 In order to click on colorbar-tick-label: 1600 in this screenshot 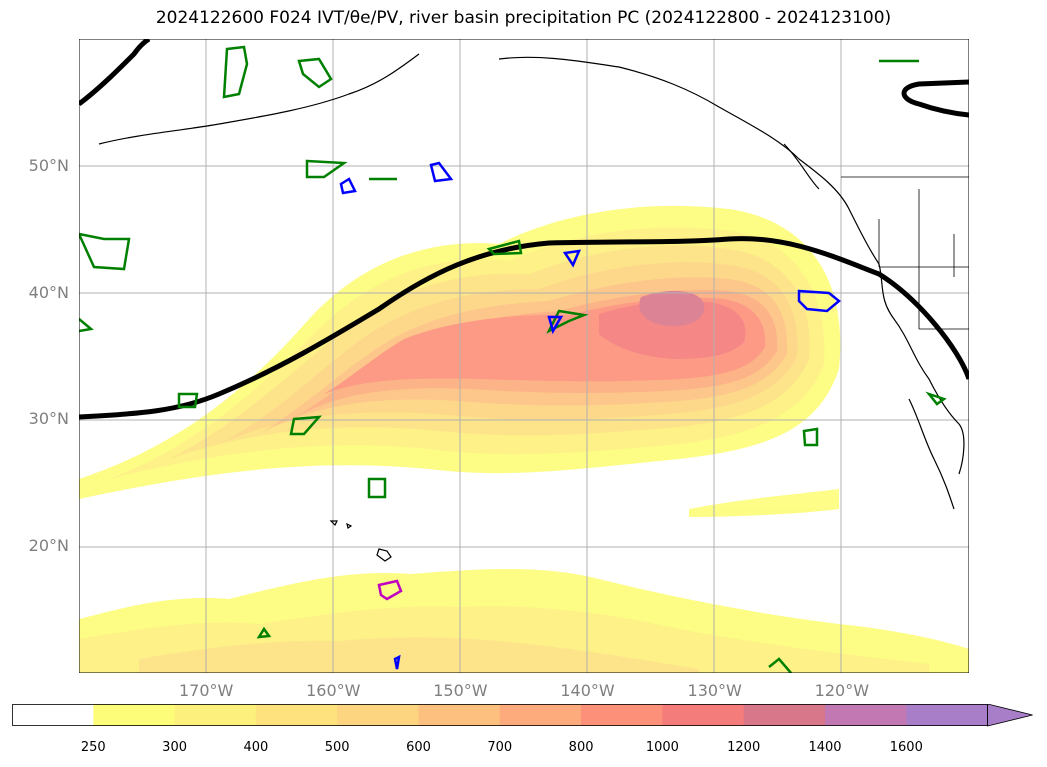, I will do `click(906, 747)`.